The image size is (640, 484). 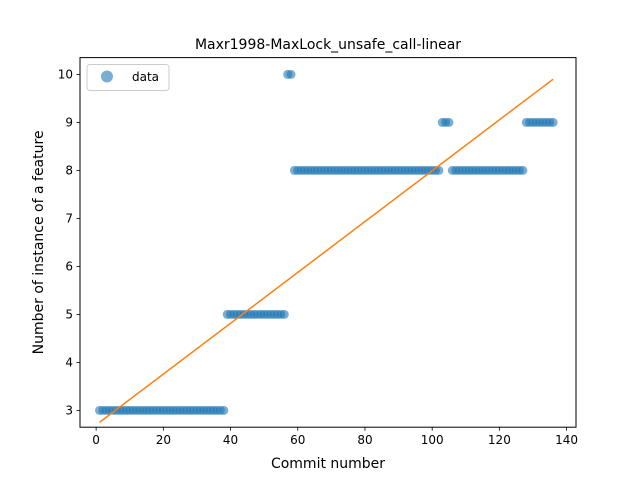 What do you see at coordinates (69, 411) in the screenshot?
I see `y-tick-label: 3` at bounding box center [69, 411].